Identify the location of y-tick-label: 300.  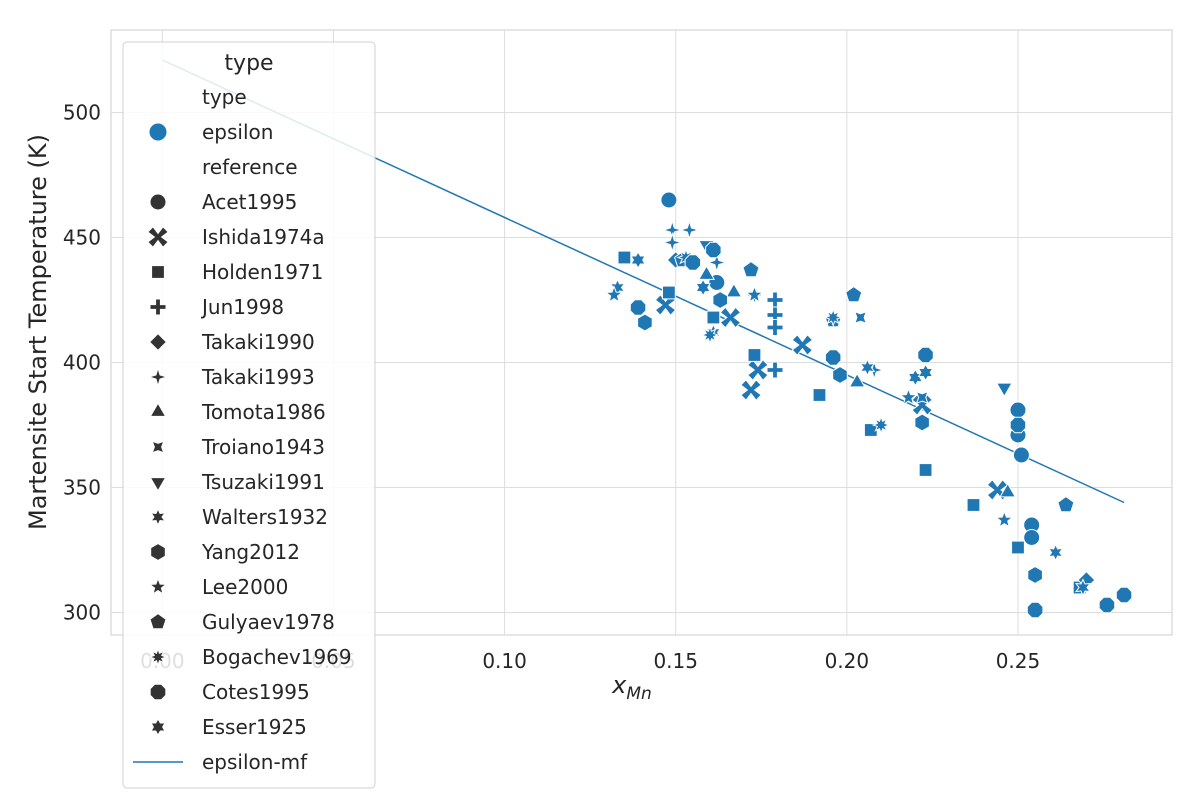
(82, 613).